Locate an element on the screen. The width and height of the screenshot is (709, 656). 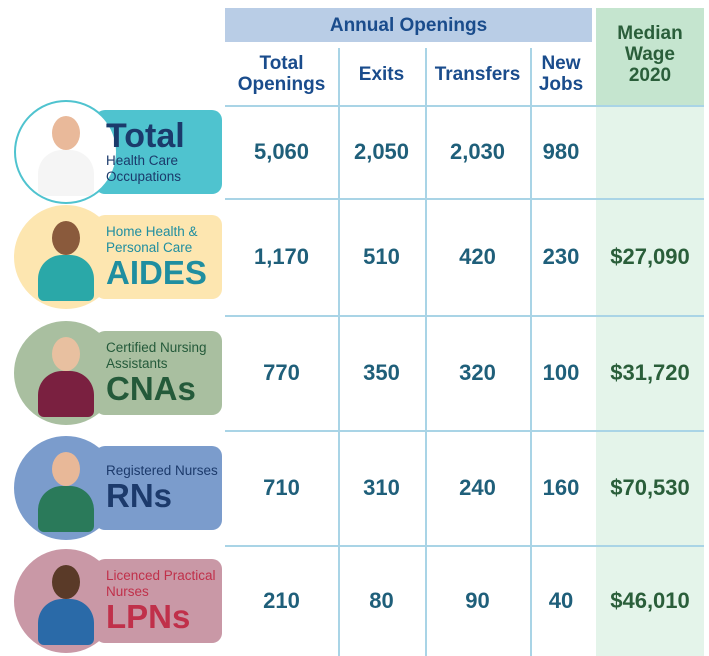
column-header-line: Median is located at coordinates (650, 33).